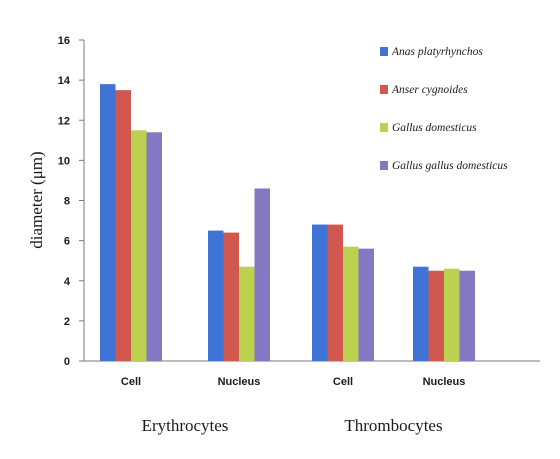 The height and width of the screenshot is (459, 560). Describe the element at coordinates (64, 121) in the screenshot. I see `y-tick-label: 12` at that location.